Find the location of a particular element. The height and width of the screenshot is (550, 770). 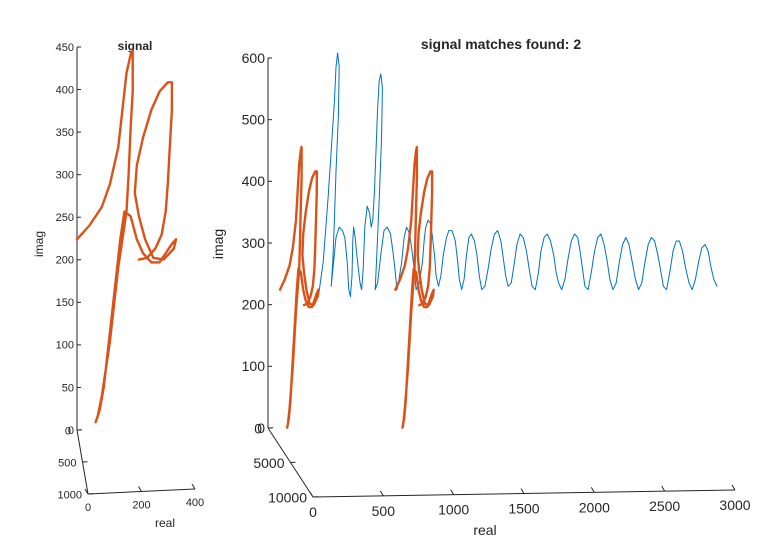

signal-x-tick-label: 400 is located at coordinates (195, 503).